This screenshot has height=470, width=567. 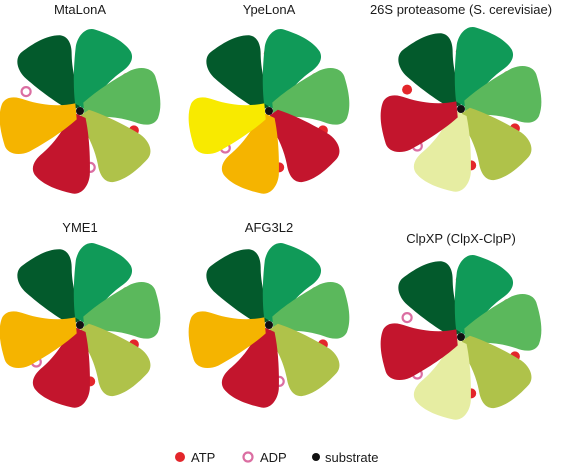 What do you see at coordinates (316, 457) in the screenshot?
I see `legend-substrate-dot` at bounding box center [316, 457].